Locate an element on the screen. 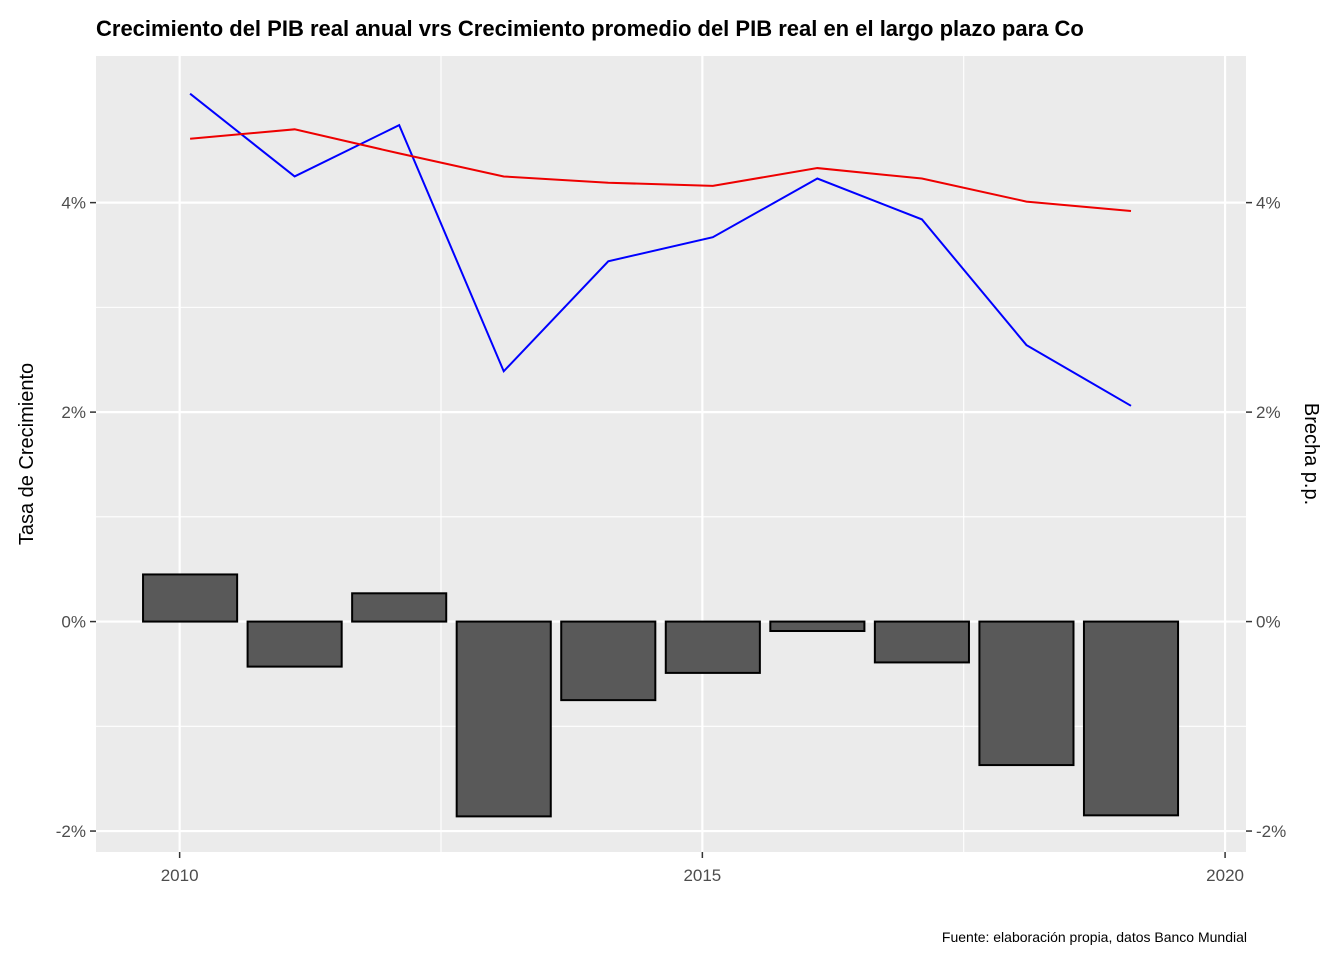 Image resolution: width=1344 pixels, height=960 pixels. y-tick-label: -2% is located at coordinates (71, 831).